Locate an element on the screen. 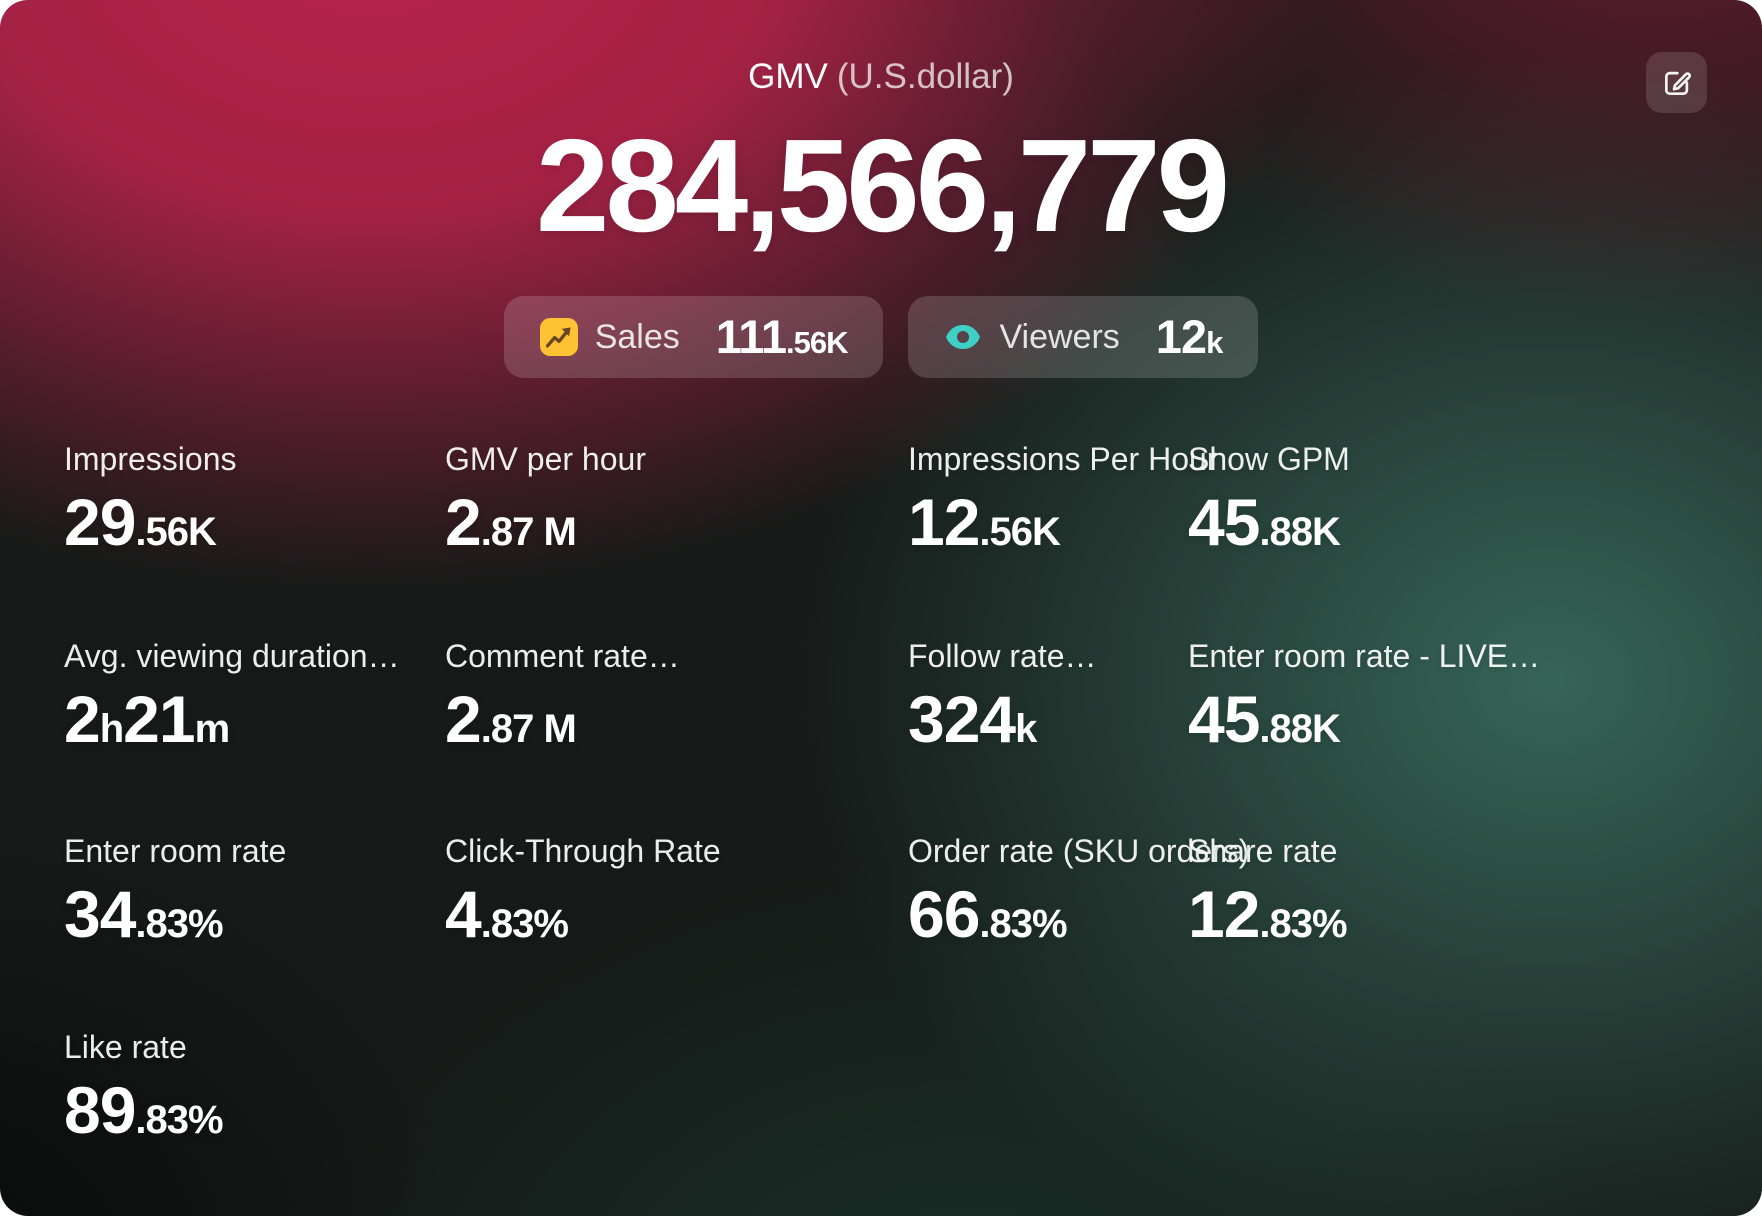 The image size is (1762, 1216). viewers-value-major: 12 is located at coordinates (1181, 336).